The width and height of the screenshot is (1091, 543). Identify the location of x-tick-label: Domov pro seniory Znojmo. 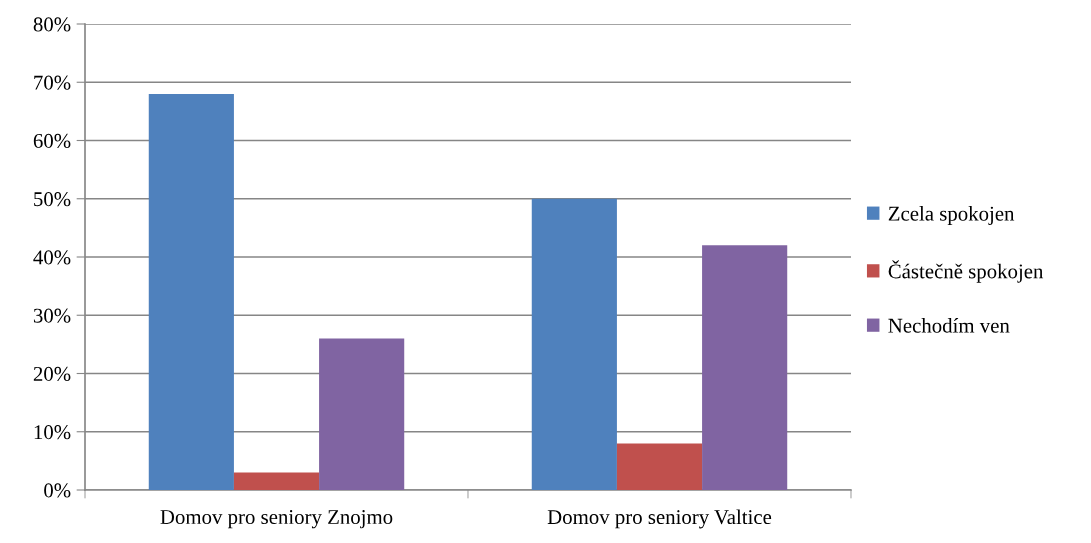
(276, 519).